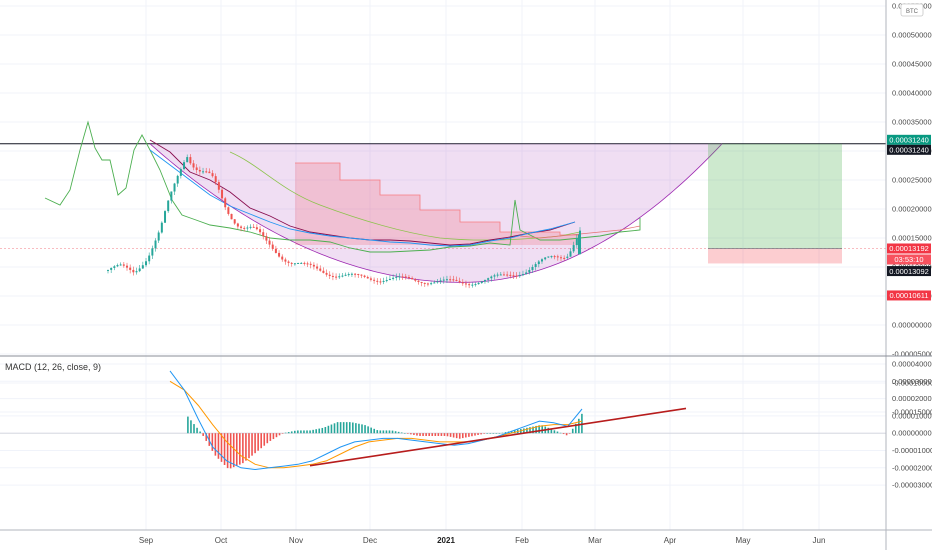  I want to click on kumo-cloud, so click(437, 204).